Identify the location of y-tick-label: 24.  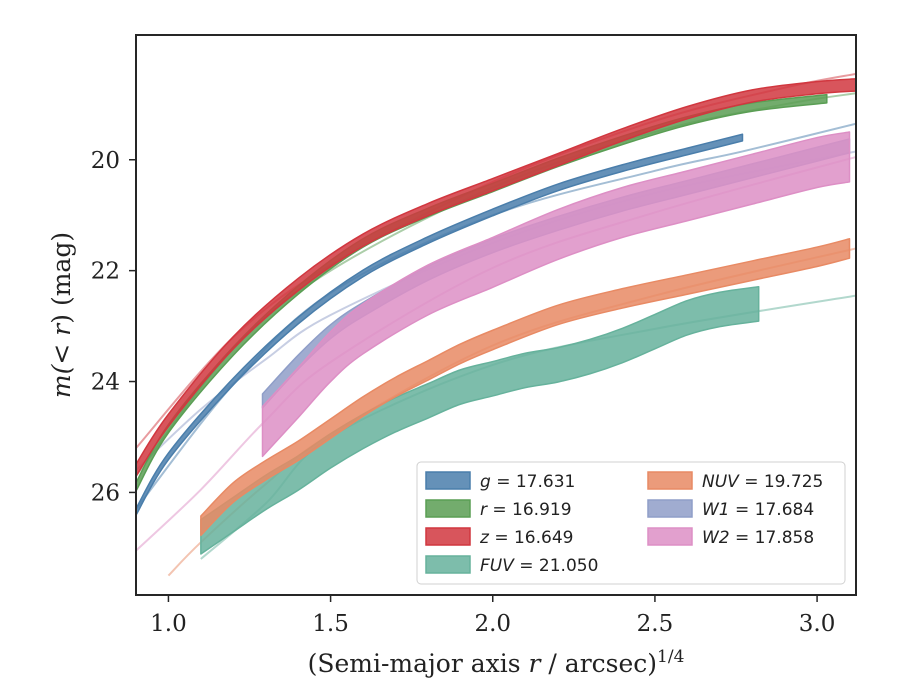
(105, 383).